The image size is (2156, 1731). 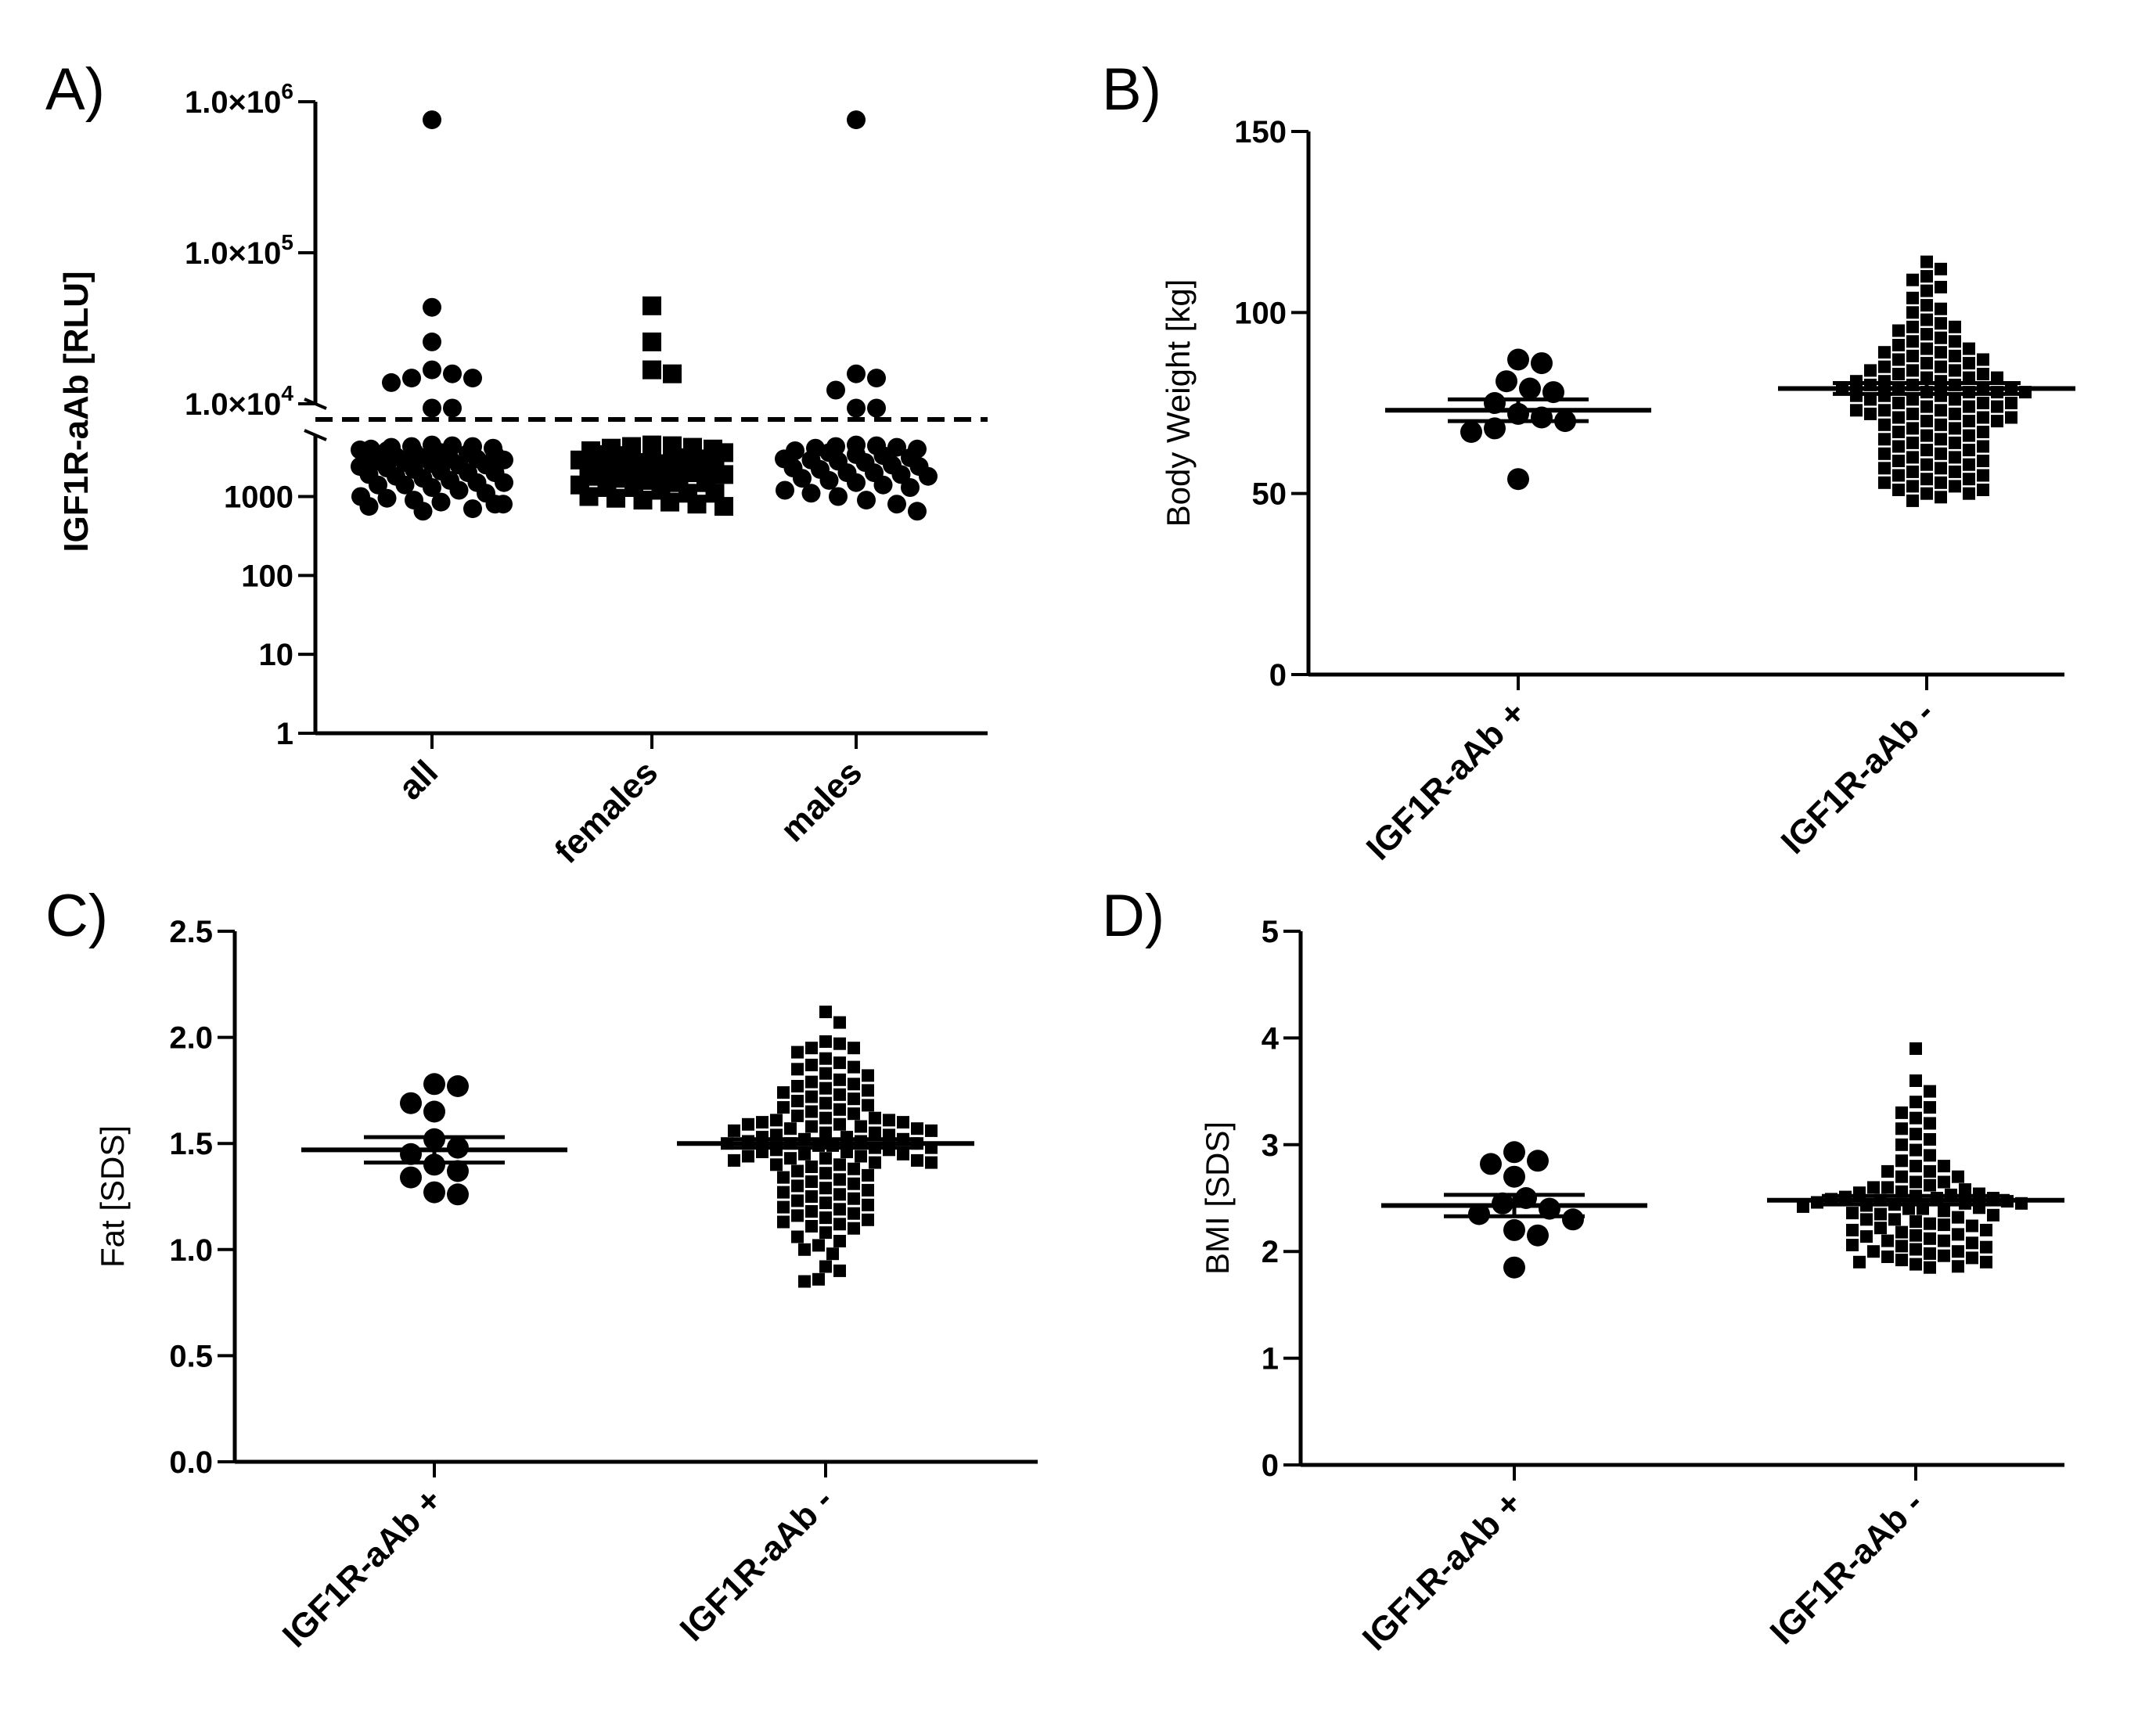 I want to click on panel-c-y-tick-label: 2.0, so click(x=191, y=1038).